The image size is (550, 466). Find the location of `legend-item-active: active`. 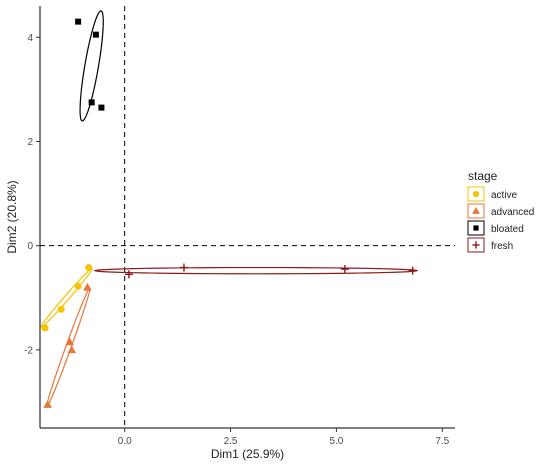

legend-item-active: active is located at coordinates (492, 194).